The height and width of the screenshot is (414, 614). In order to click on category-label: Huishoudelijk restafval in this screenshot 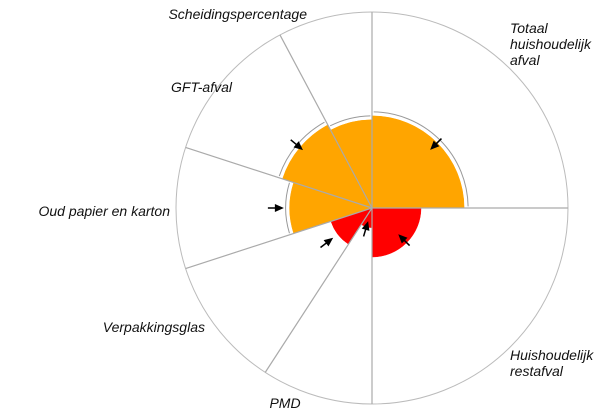, I will do `click(553, 363)`.